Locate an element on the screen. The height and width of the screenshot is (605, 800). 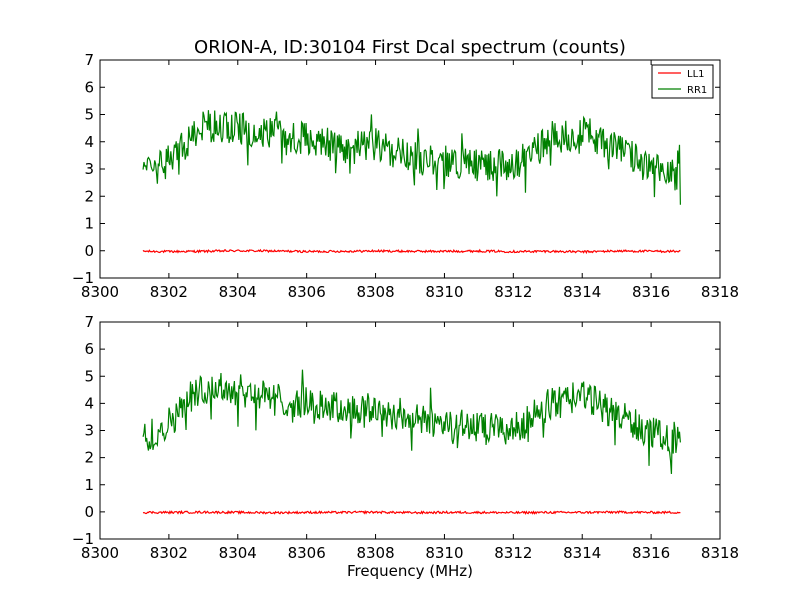
legend-label-rr1: RR1 is located at coordinates (697, 90).